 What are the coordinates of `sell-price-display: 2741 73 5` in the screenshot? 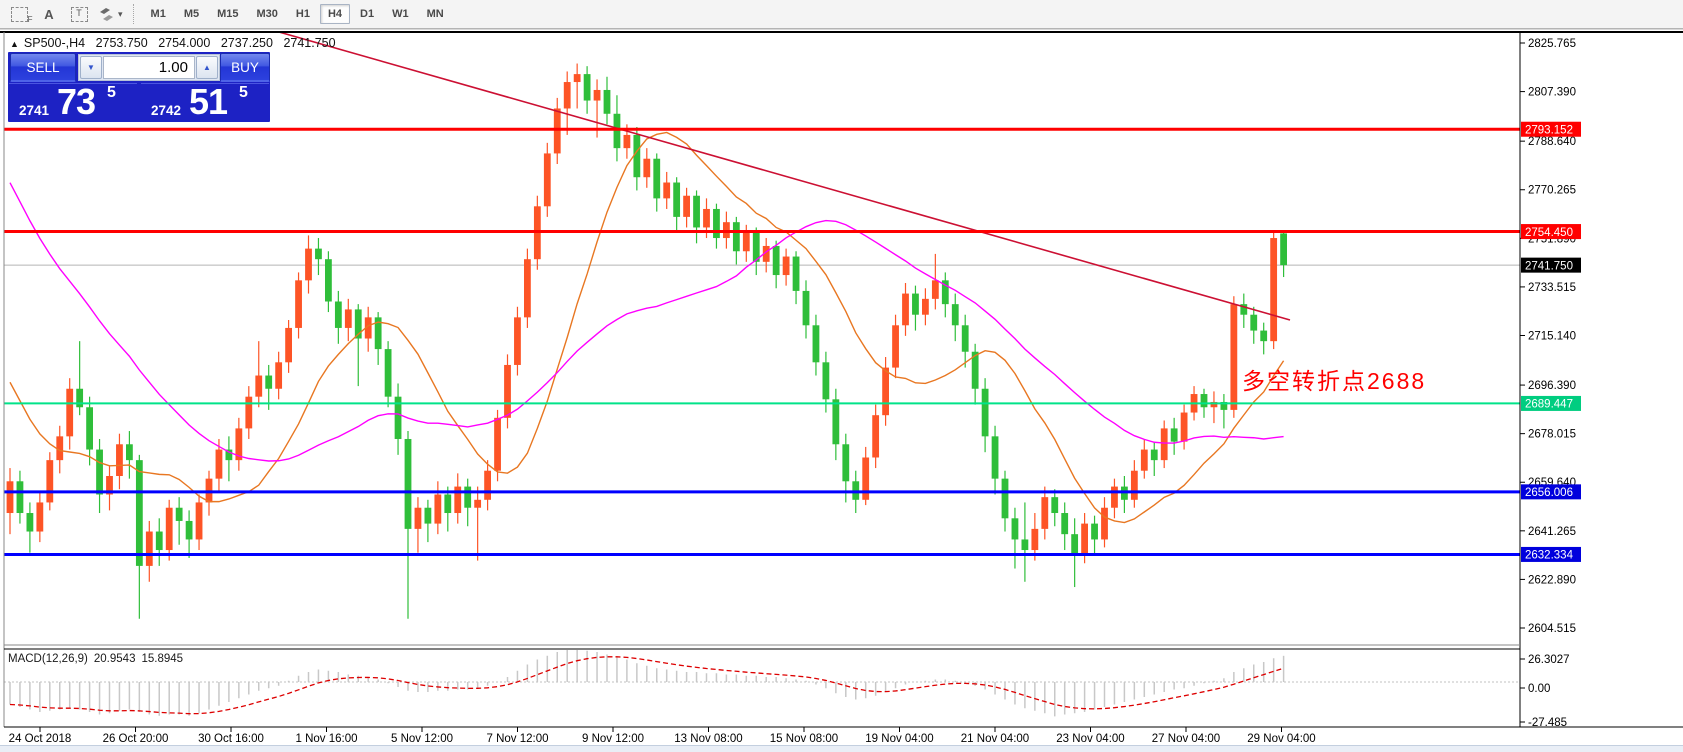 It's located at (73, 101).